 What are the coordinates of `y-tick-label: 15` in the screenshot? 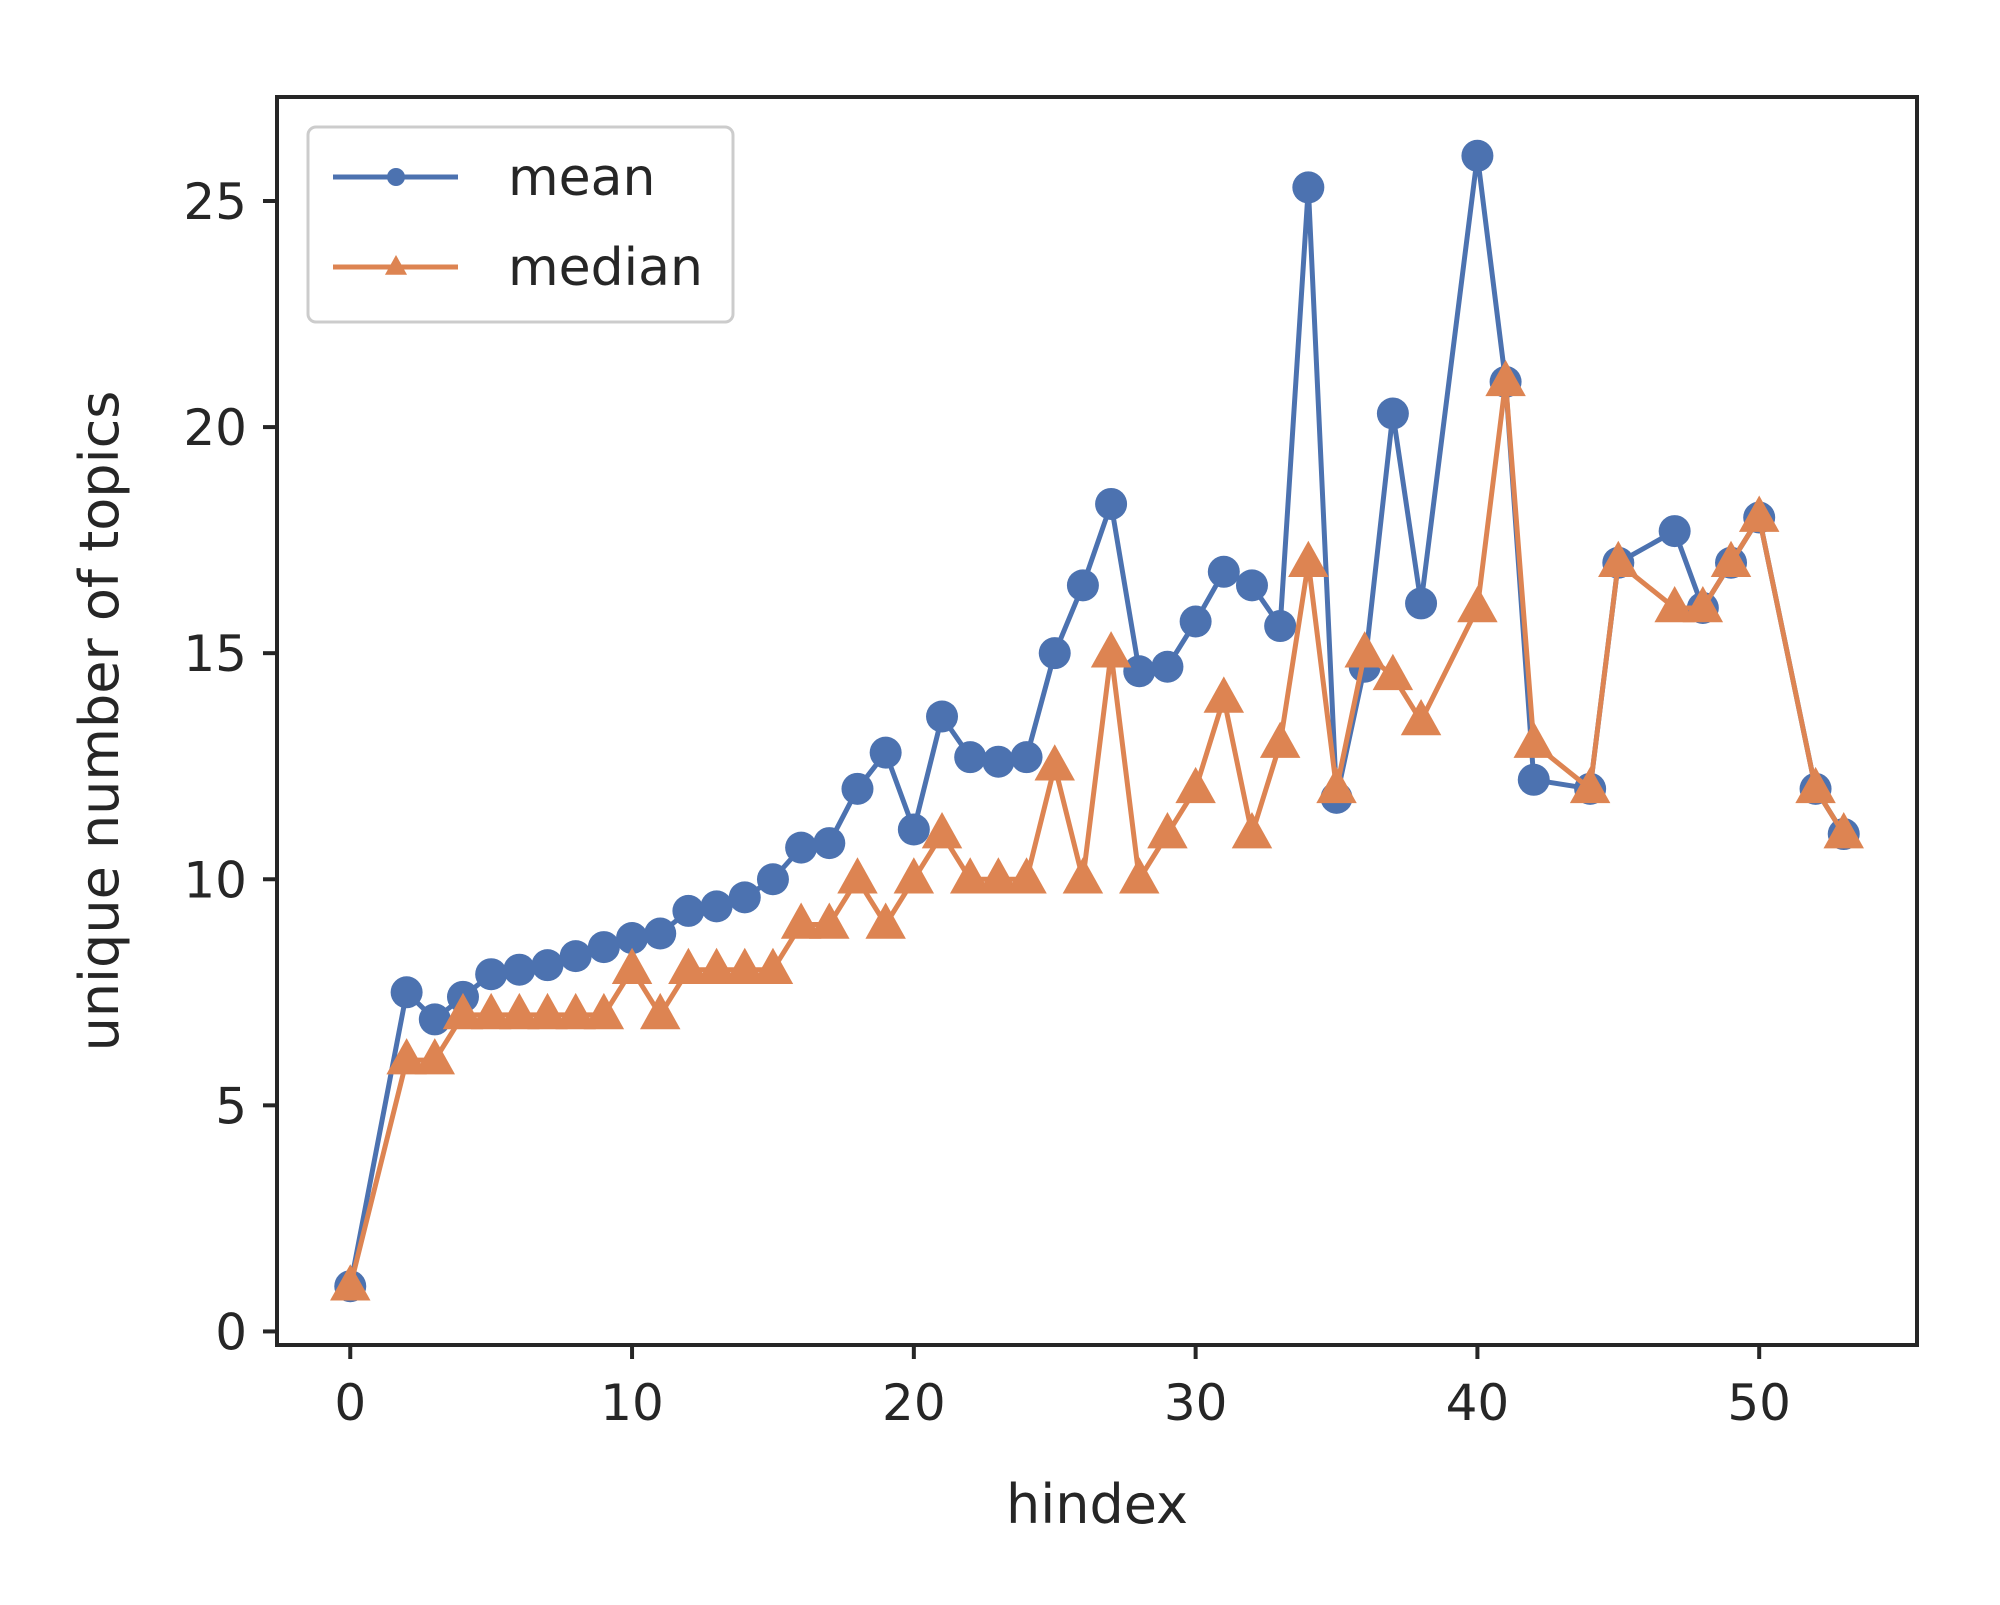 It's located at (215, 654).